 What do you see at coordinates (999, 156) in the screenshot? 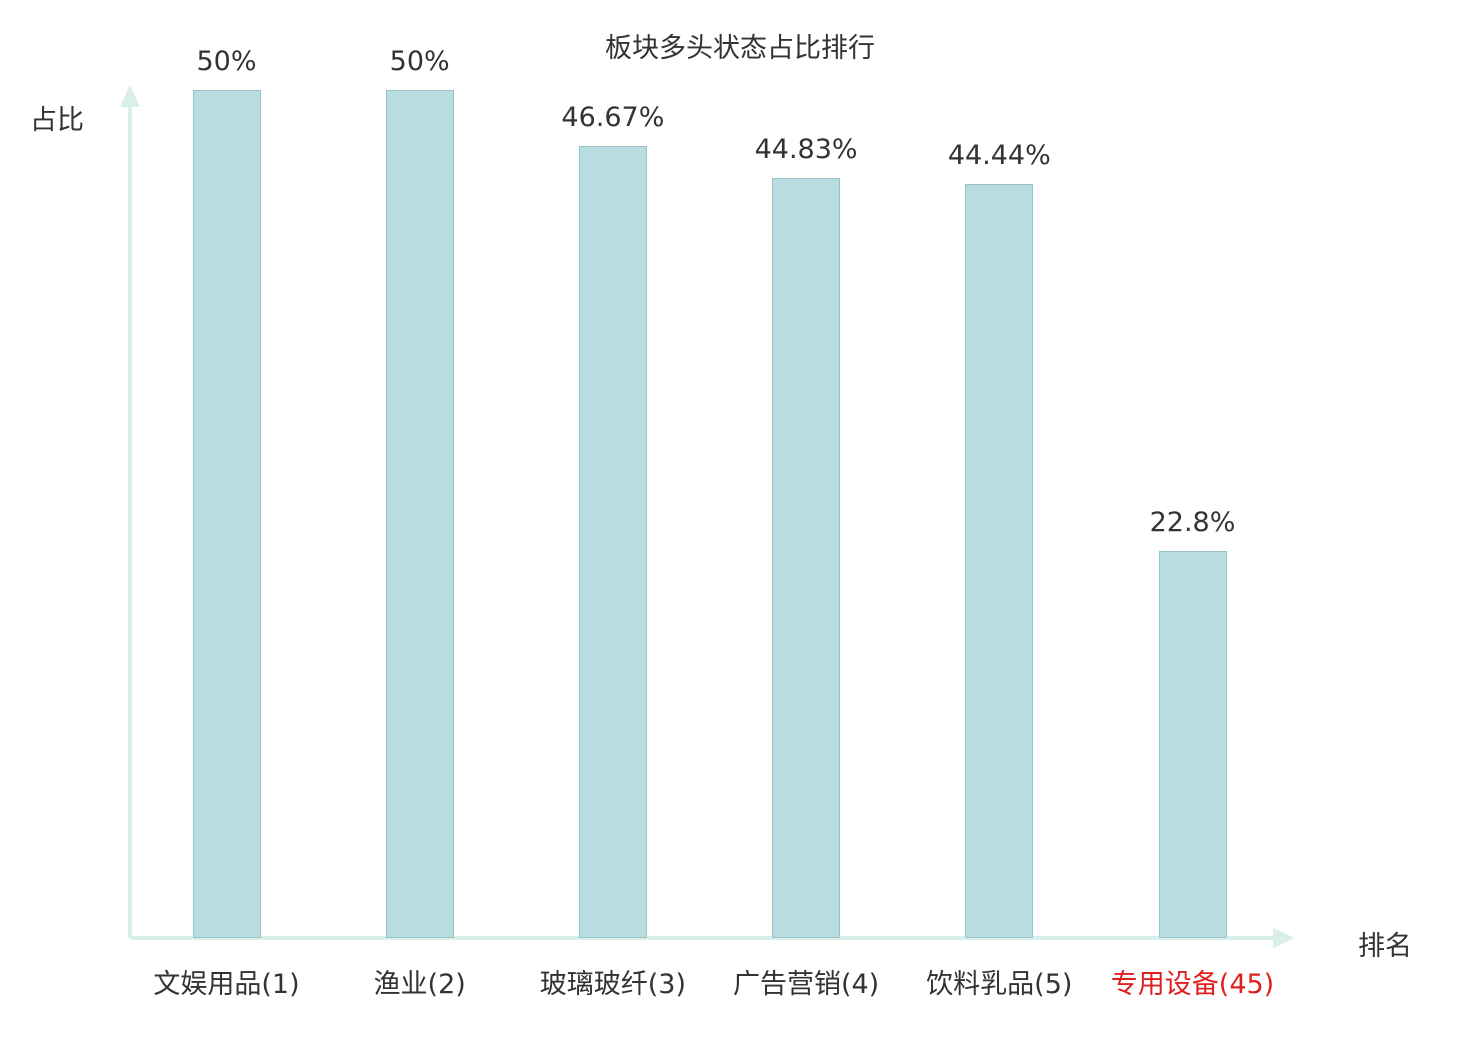
I see `bar-value-label: 44.44%` at bounding box center [999, 156].